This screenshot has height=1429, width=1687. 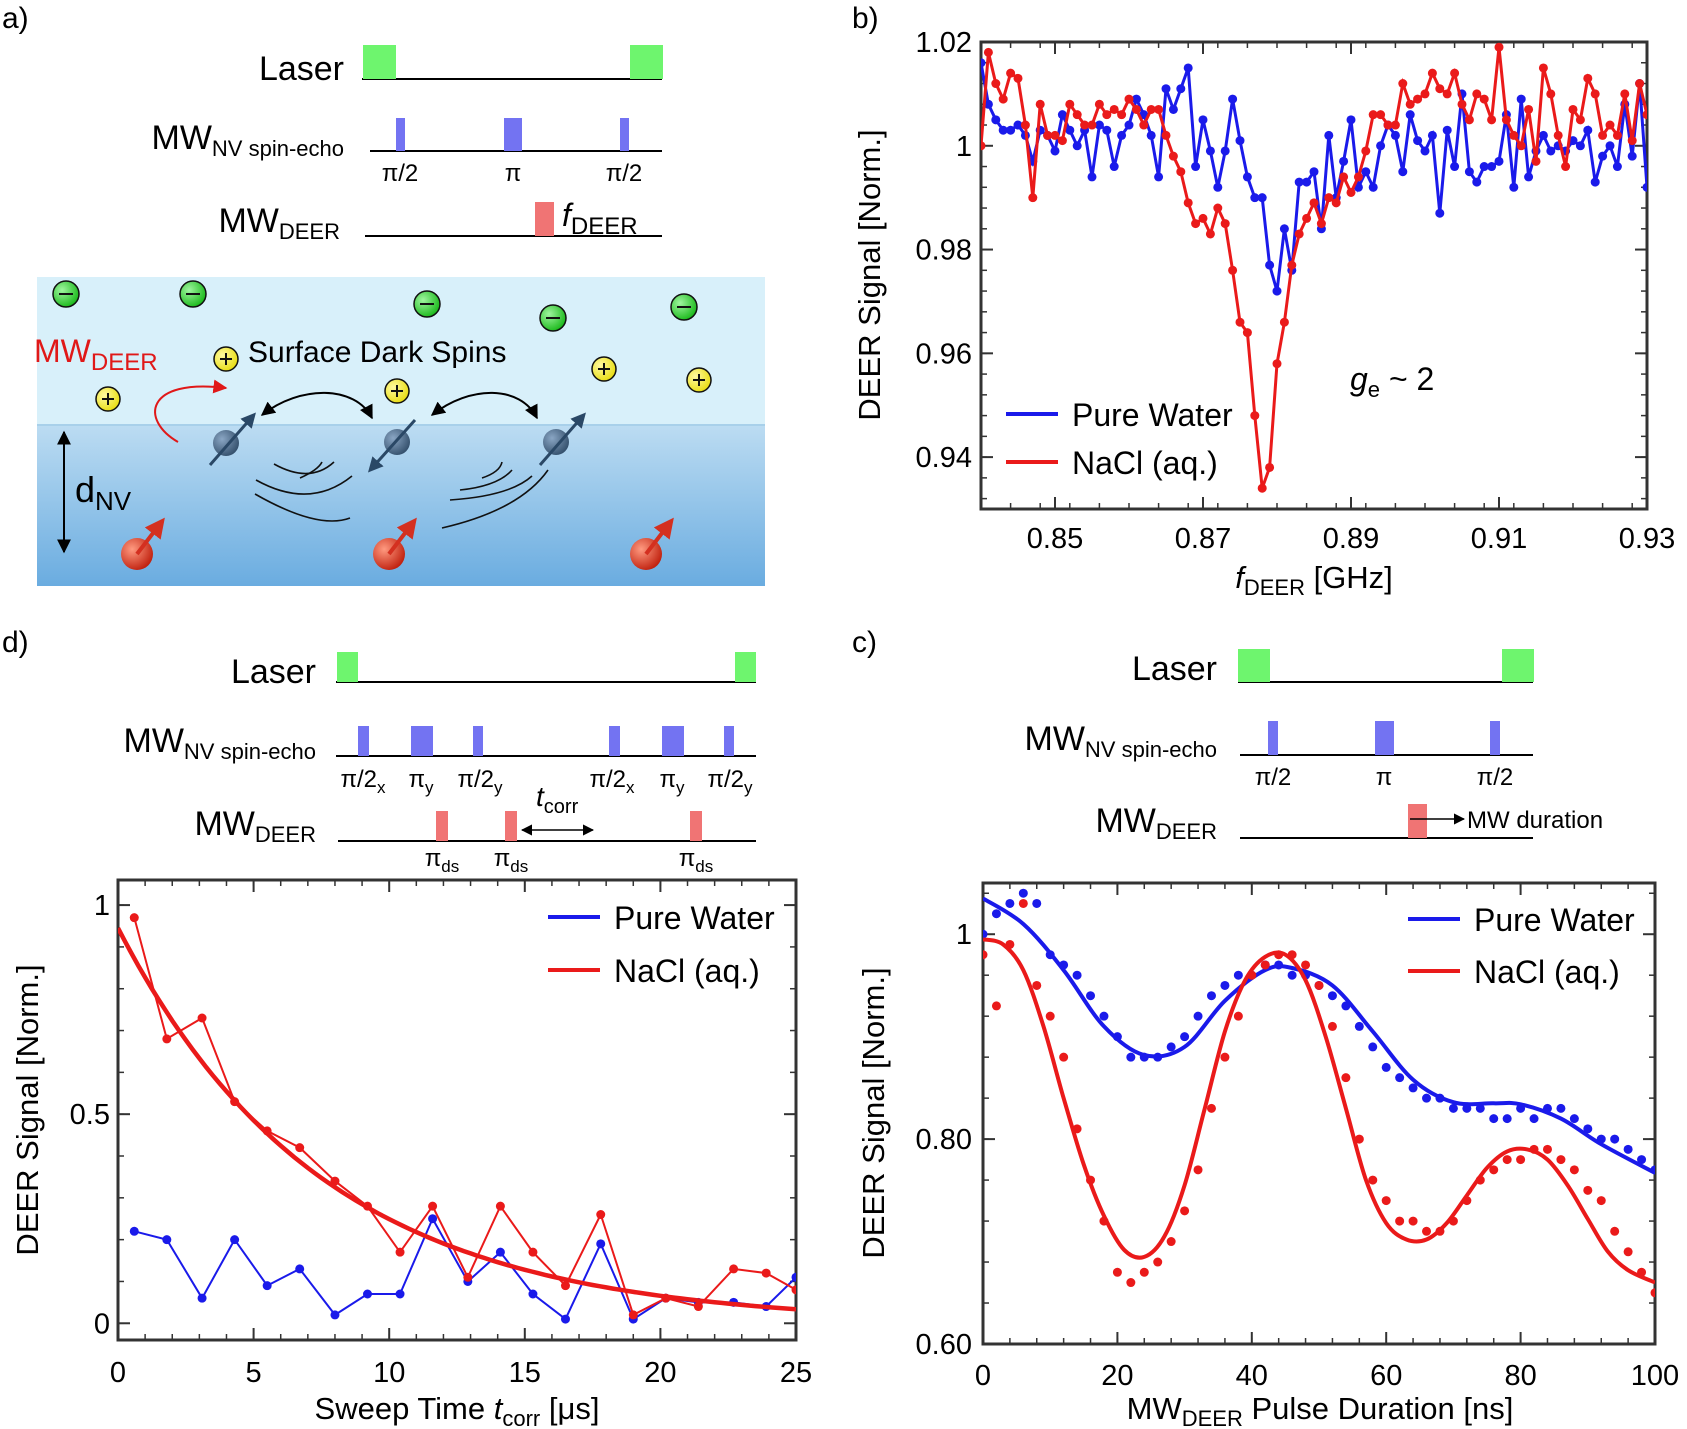 I want to click on panel-label-d: d), so click(x=15, y=642).